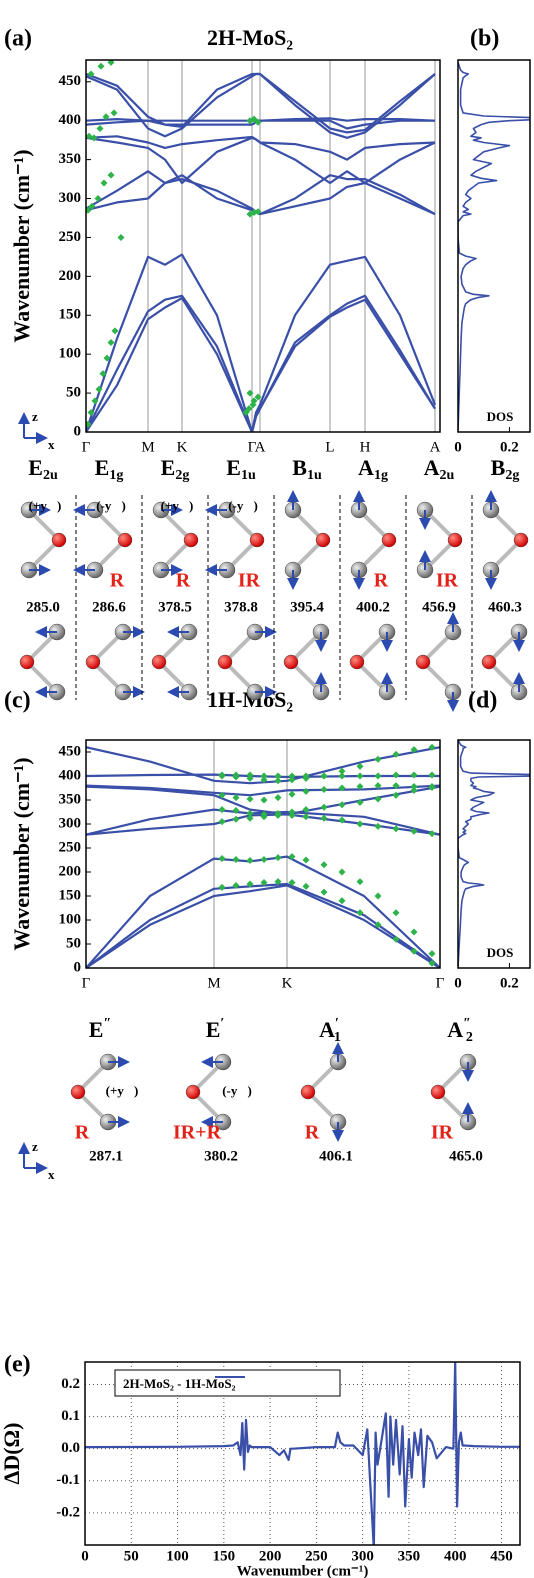  I want to click on x-tick-label: L, so click(329, 447).